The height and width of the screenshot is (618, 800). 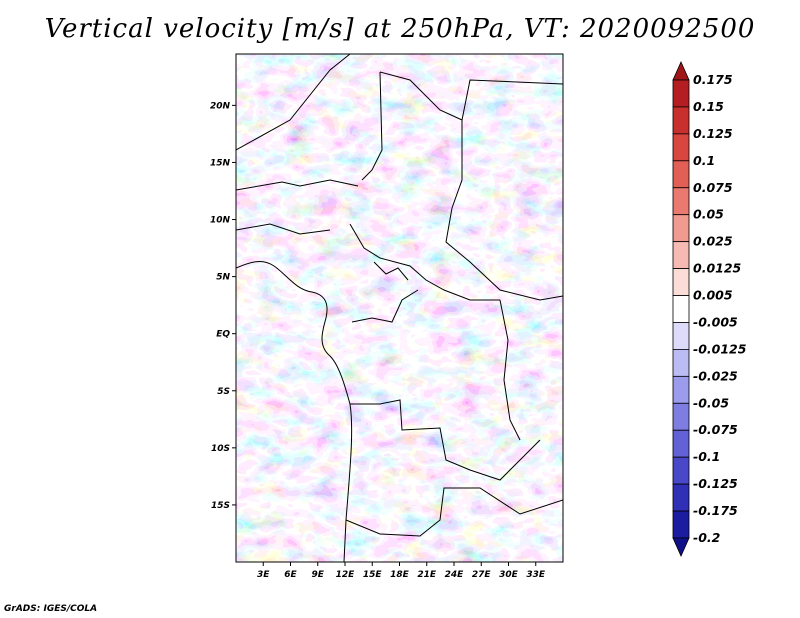 I want to click on colorbar-label: 0.05, so click(x=708, y=214).